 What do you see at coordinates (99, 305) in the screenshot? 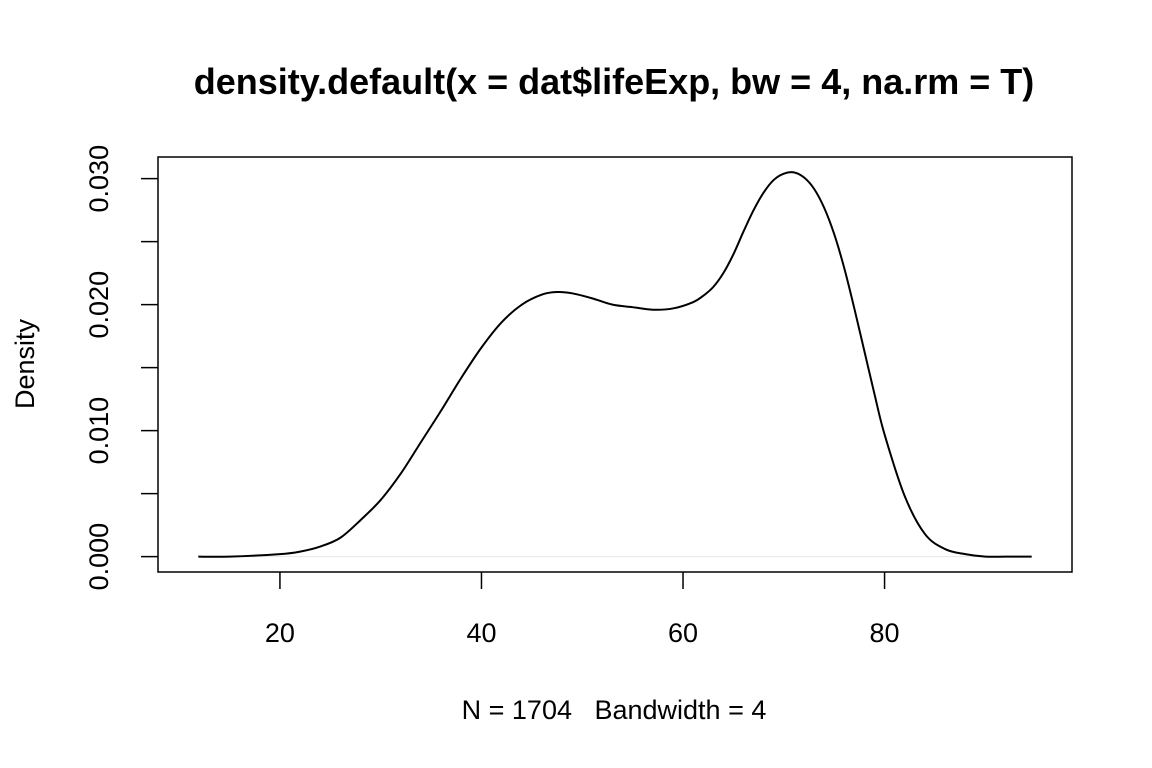
I see `y-tick-label: 0.020` at bounding box center [99, 305].